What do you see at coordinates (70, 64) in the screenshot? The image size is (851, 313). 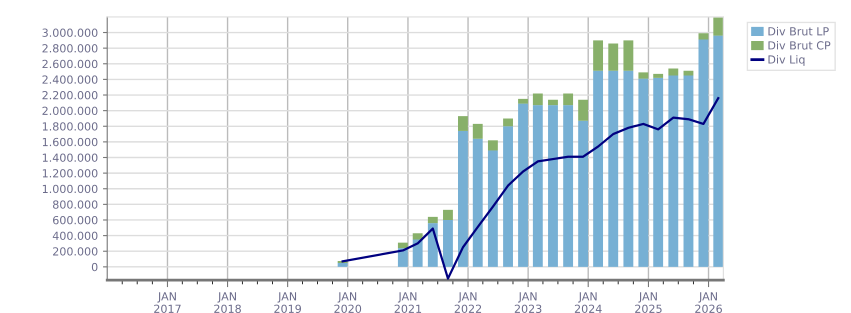 I see `y-tick-label: 2.600.000` at bounding box center [70, 64].